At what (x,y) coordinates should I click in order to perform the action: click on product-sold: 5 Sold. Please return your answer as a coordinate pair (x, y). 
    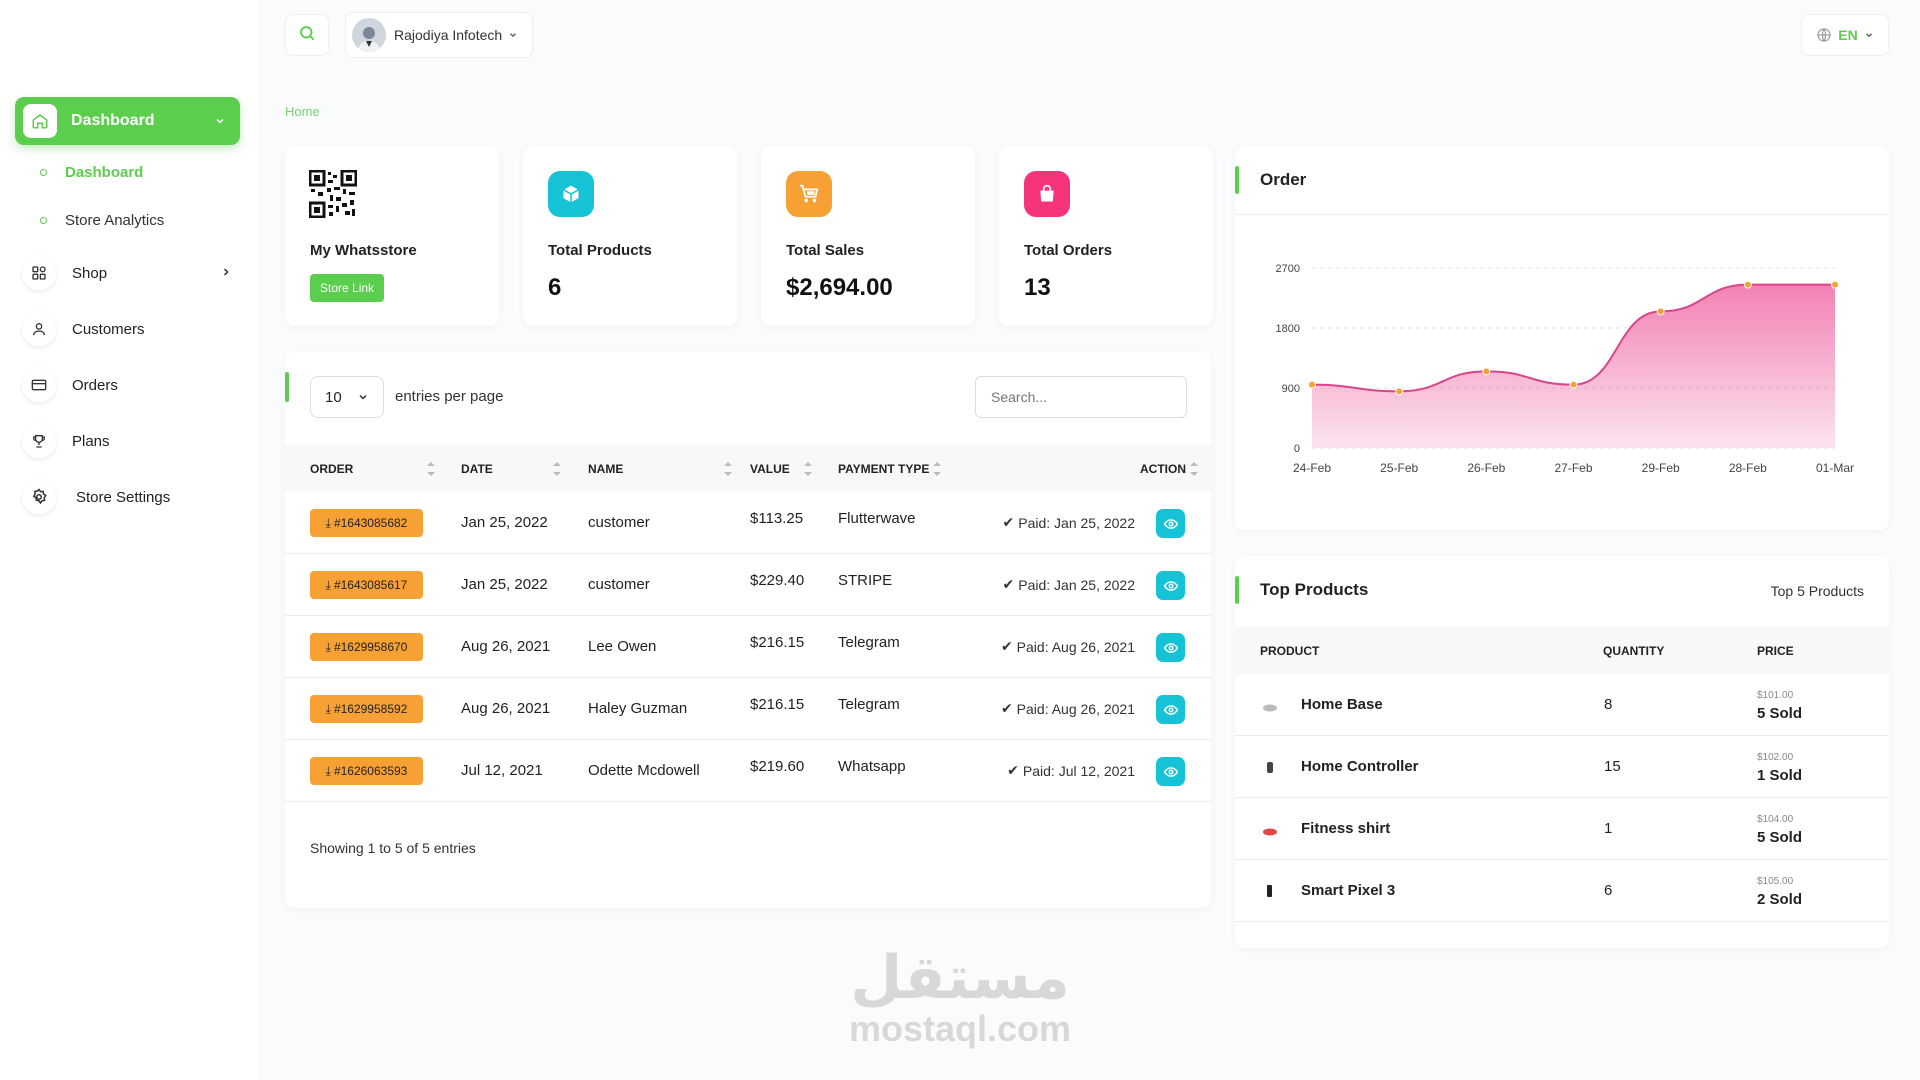
    Looking at the image, I should click on (1780, 837).